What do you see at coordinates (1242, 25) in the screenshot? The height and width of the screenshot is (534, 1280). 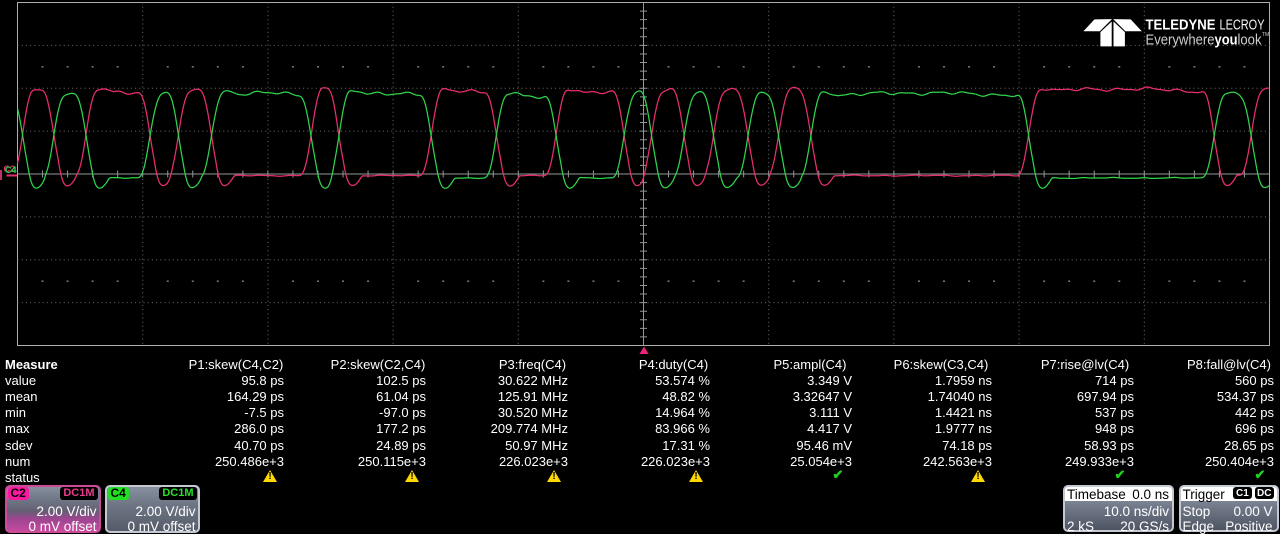 I see `svg-text: LECROY` at bounding box center [1242, 25].